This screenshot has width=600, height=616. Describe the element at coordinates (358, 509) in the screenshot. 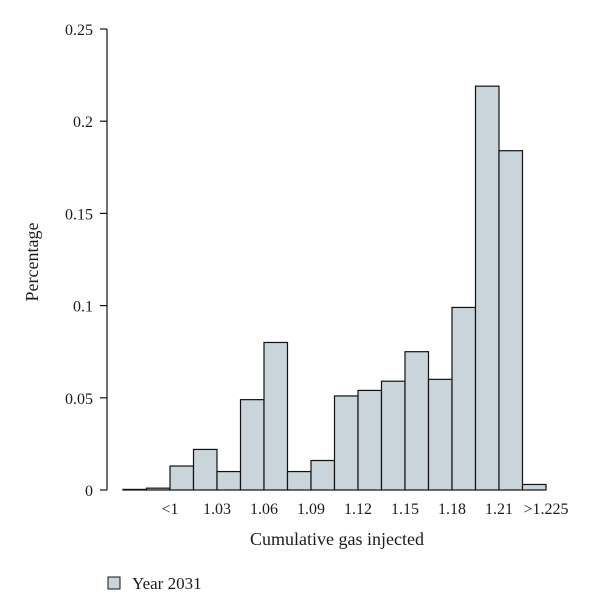

I see `x-tick-label: 1.12` at that location.